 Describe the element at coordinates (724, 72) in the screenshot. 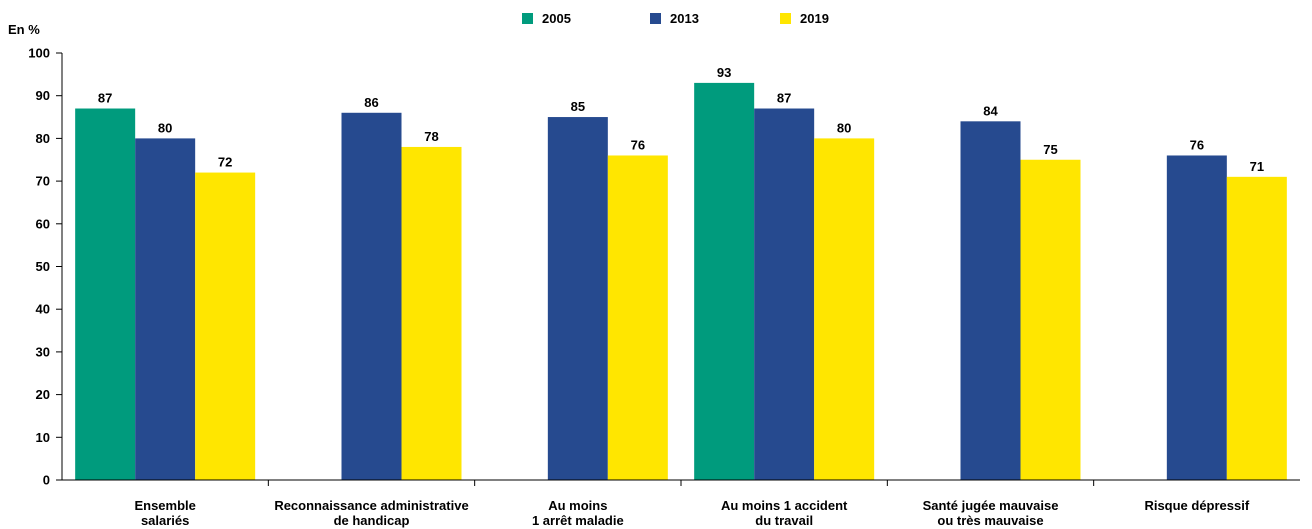

I see `data-label: 93` at that location.